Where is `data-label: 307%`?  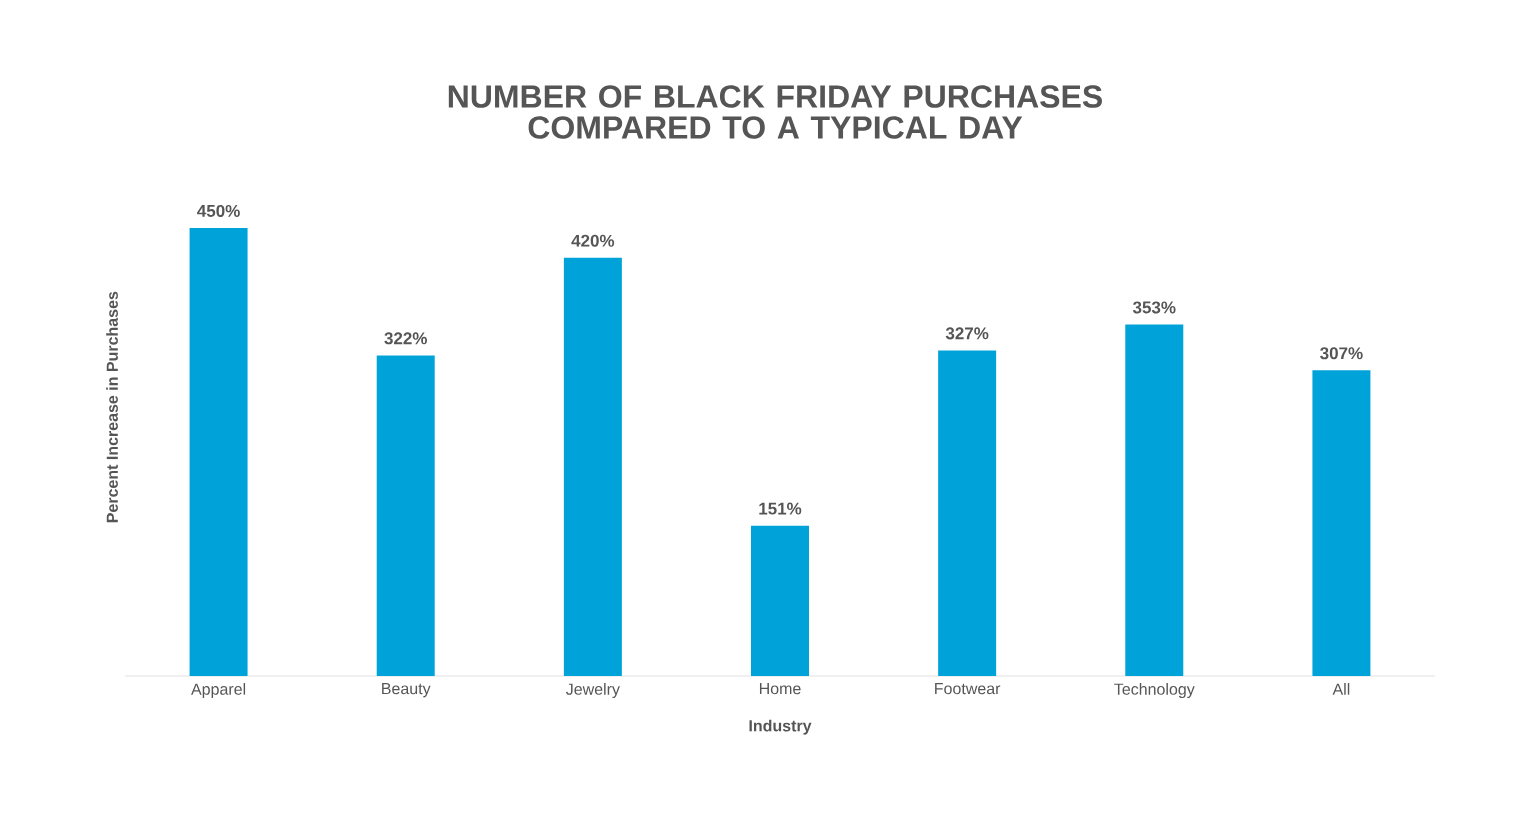
data-label: 307% is located at coordinates (1341, 353).